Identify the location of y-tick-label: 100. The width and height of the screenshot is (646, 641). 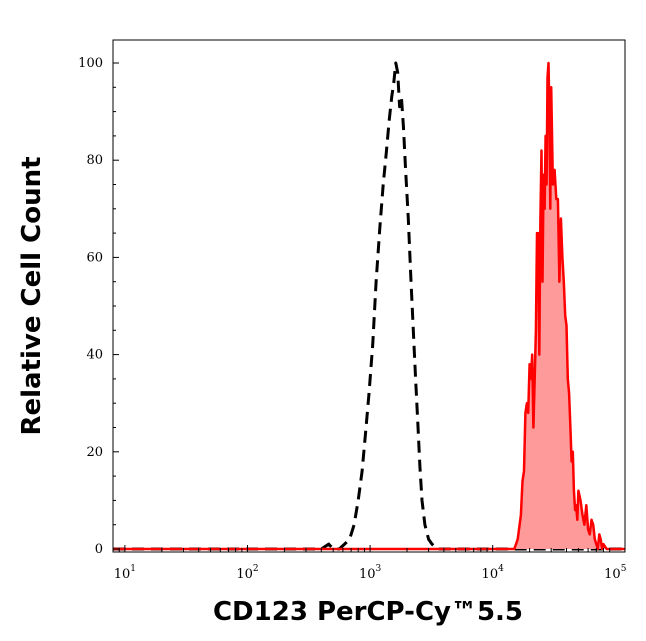
(90, 63).